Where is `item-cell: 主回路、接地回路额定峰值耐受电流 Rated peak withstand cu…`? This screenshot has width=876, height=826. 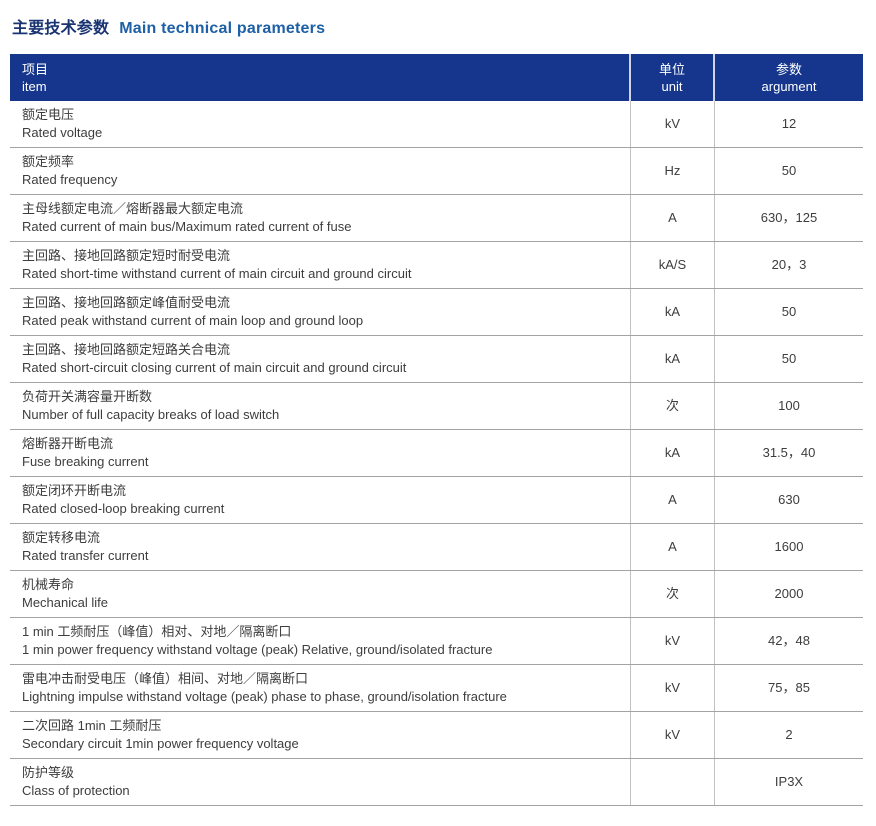
item-cell: 主回路、接地回路额定峰值耐受电流 Rated peak withstand cu… is located at coordinates (320, 312).